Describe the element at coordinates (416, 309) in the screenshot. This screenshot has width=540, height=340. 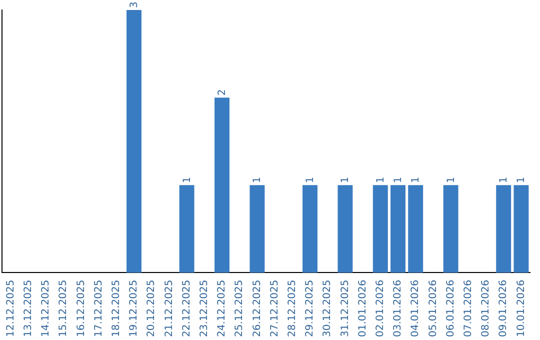
I see `x-tick-label: 04.01.2026` at that location.